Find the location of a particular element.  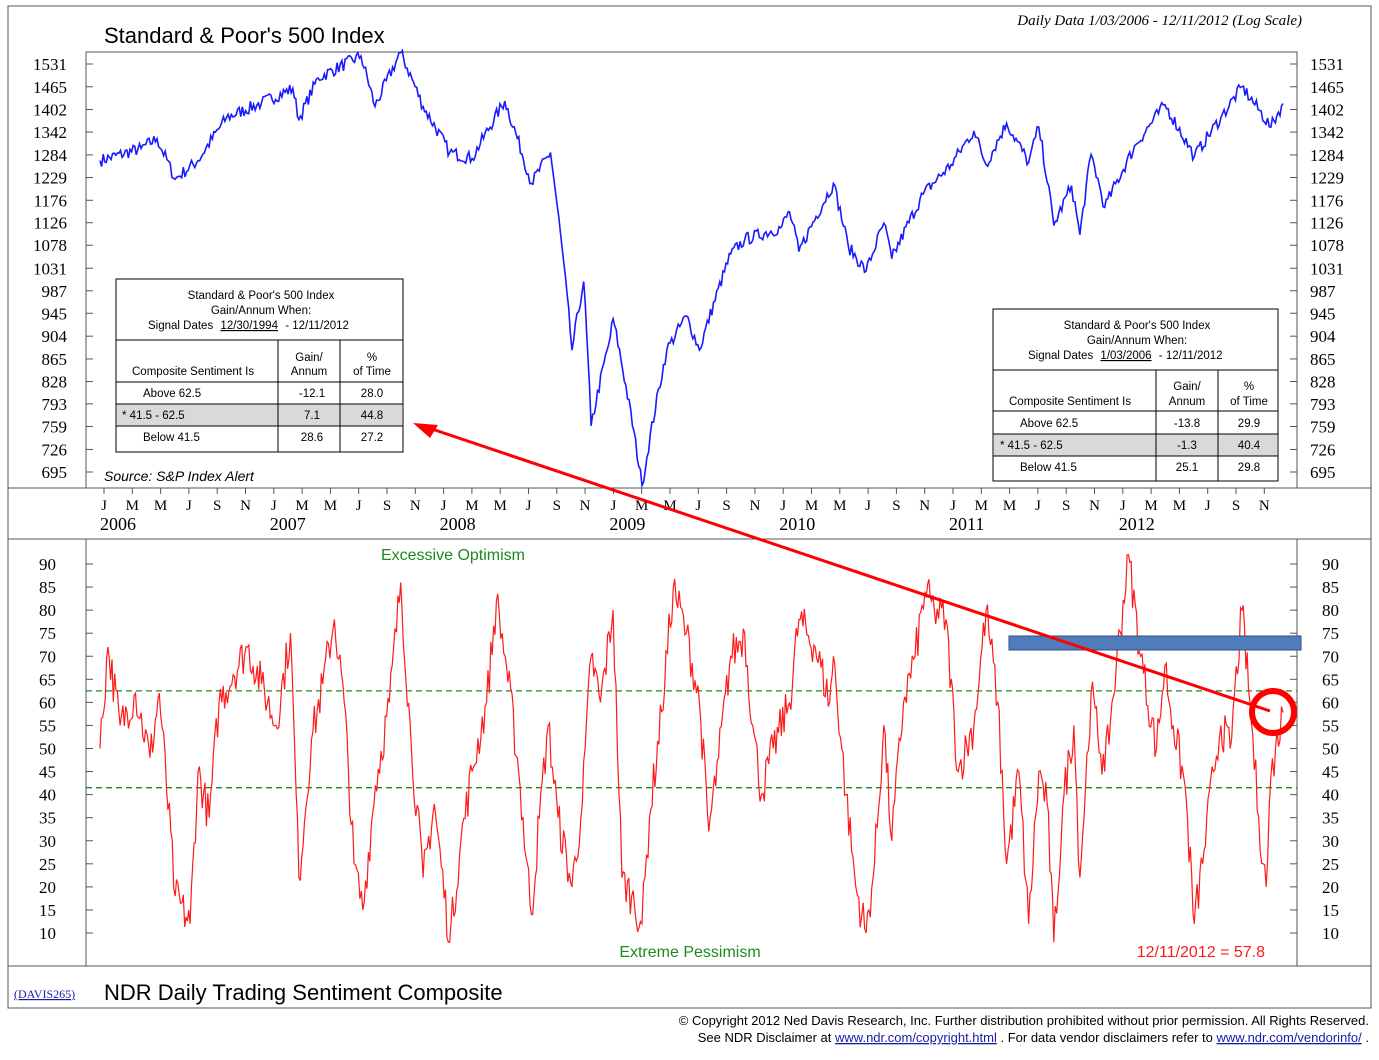

table-left-col3b: of Time is located at coordinates (372, 372).